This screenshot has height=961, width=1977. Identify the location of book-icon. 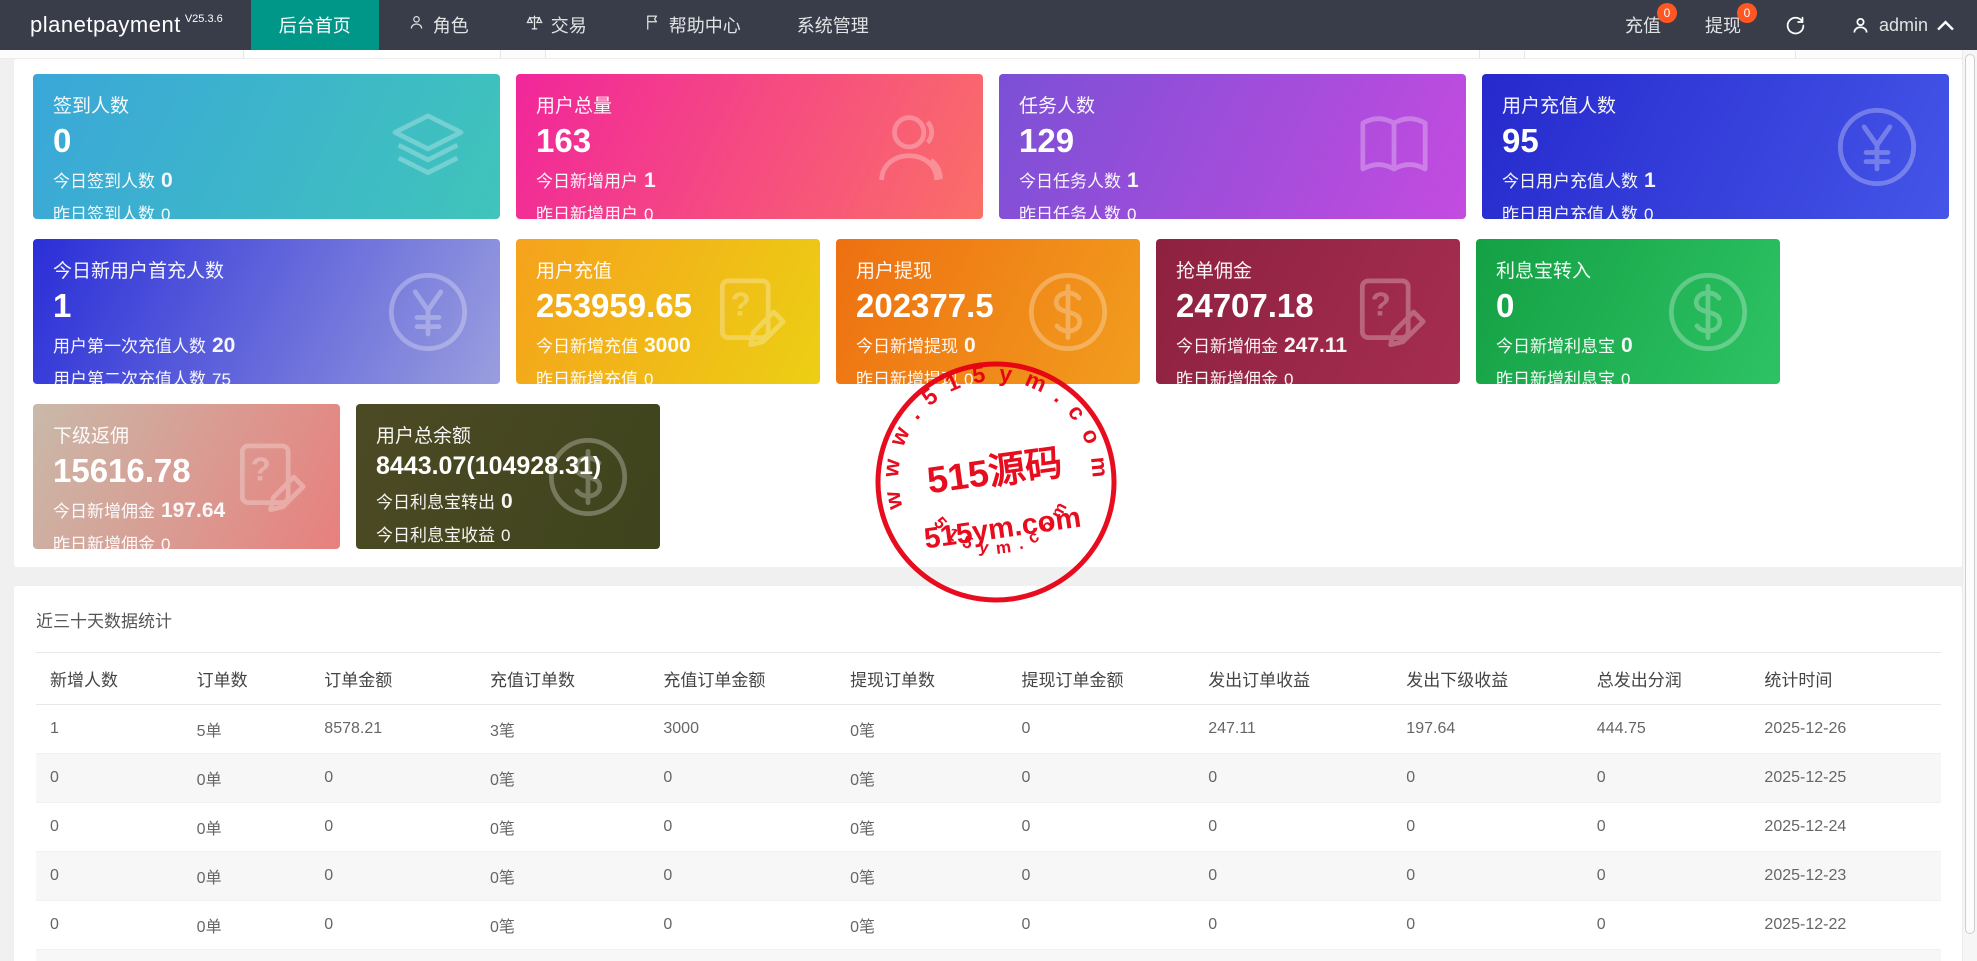
(1394, 147).